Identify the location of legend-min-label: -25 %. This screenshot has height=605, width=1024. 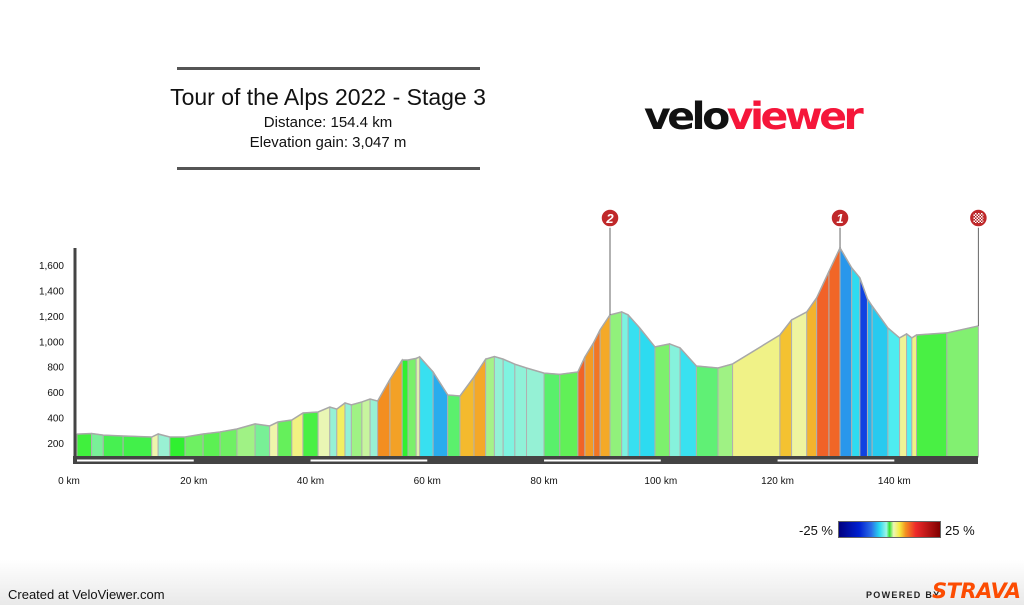
(816, 530).